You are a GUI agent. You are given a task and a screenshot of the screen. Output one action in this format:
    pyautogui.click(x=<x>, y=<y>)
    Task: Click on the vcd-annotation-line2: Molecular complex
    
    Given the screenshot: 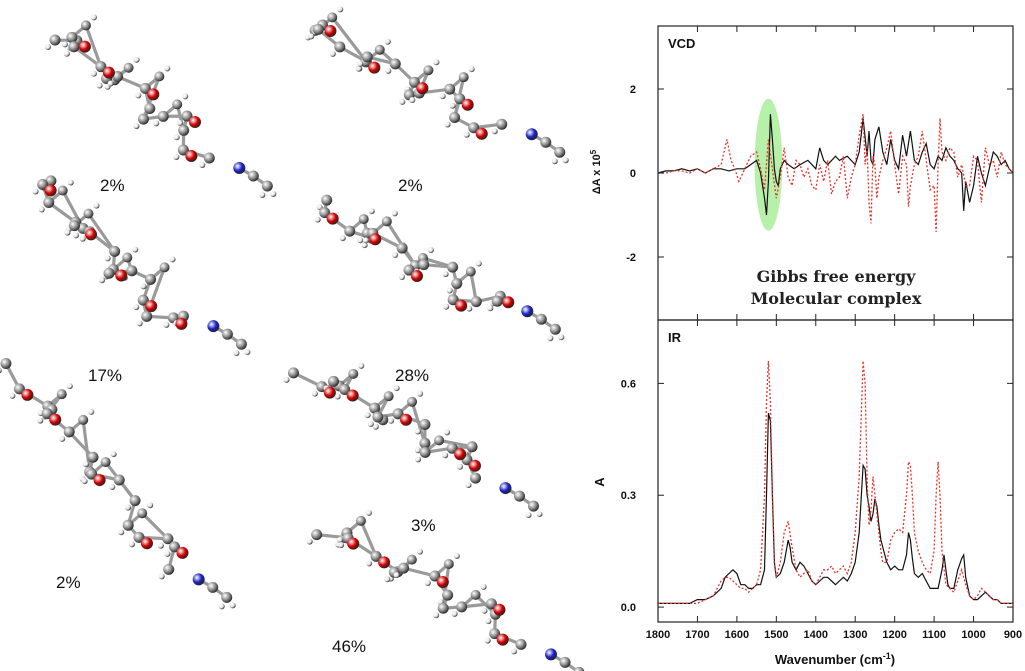 What is the action you would take?
    pyautogui.click(x=836, y=298)
    